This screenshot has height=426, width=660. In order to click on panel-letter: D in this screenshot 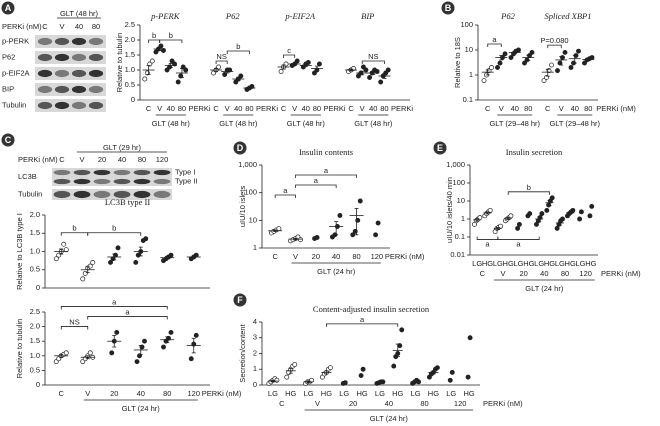, I will do `click(240, 148)`.